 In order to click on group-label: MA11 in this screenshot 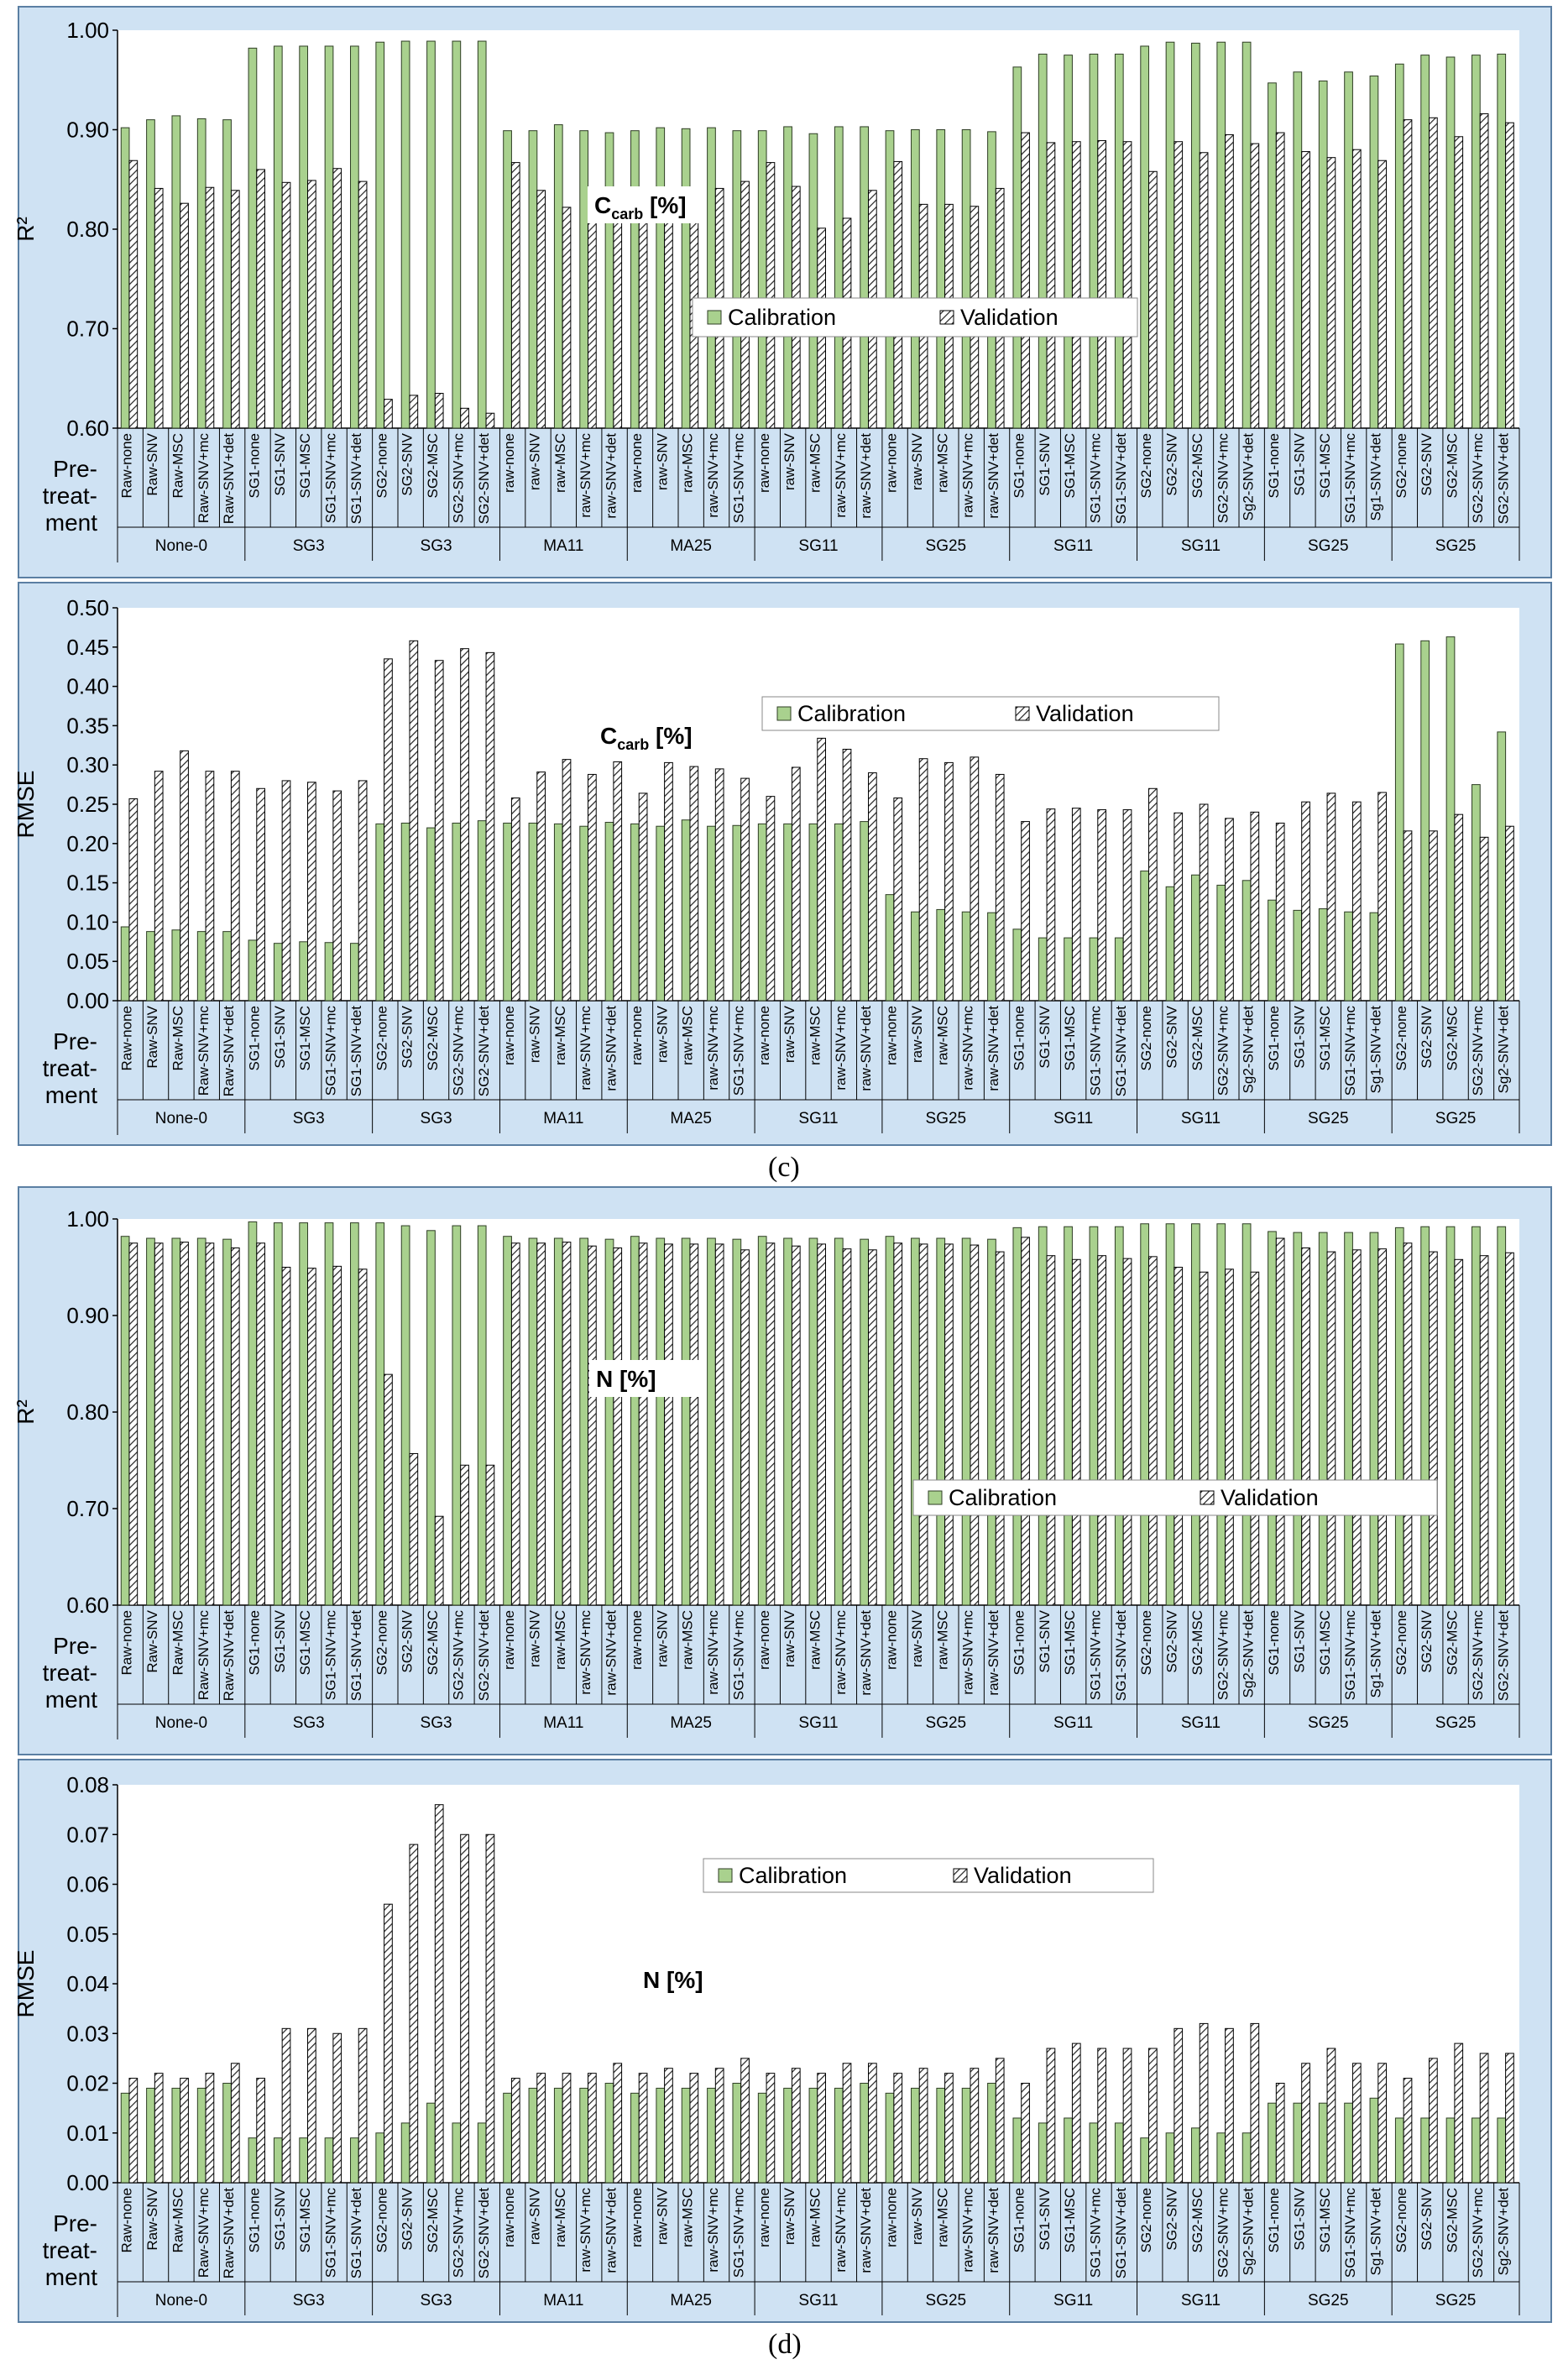, I will do `click(563, 2300)`.